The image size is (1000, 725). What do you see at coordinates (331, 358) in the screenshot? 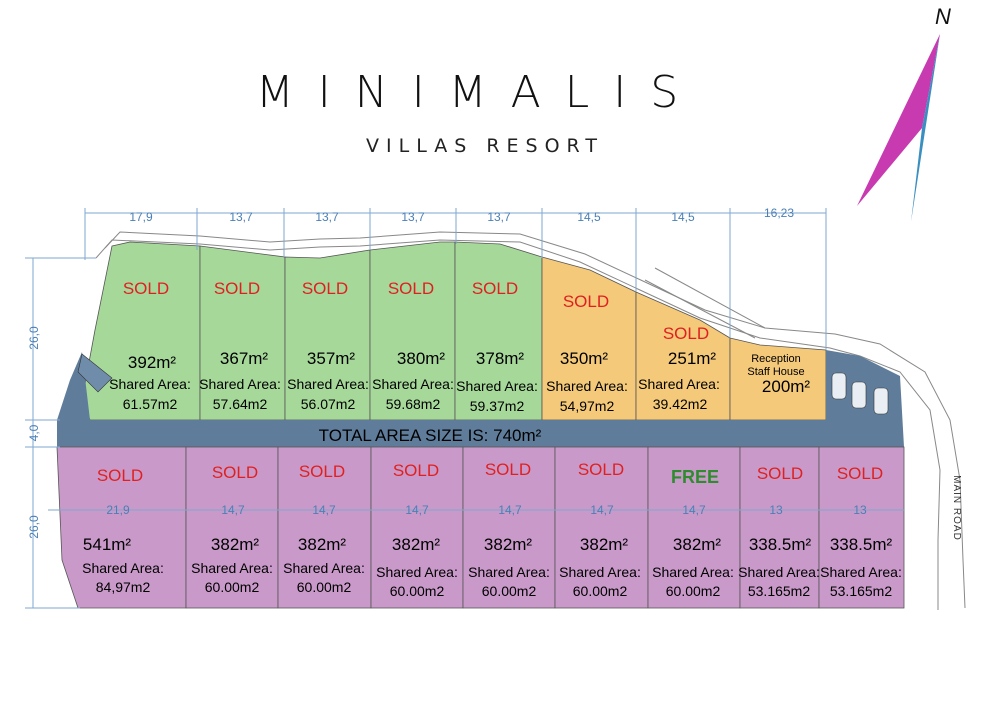
I see `lot-area: 357m²` at bounding box center [331, 358].